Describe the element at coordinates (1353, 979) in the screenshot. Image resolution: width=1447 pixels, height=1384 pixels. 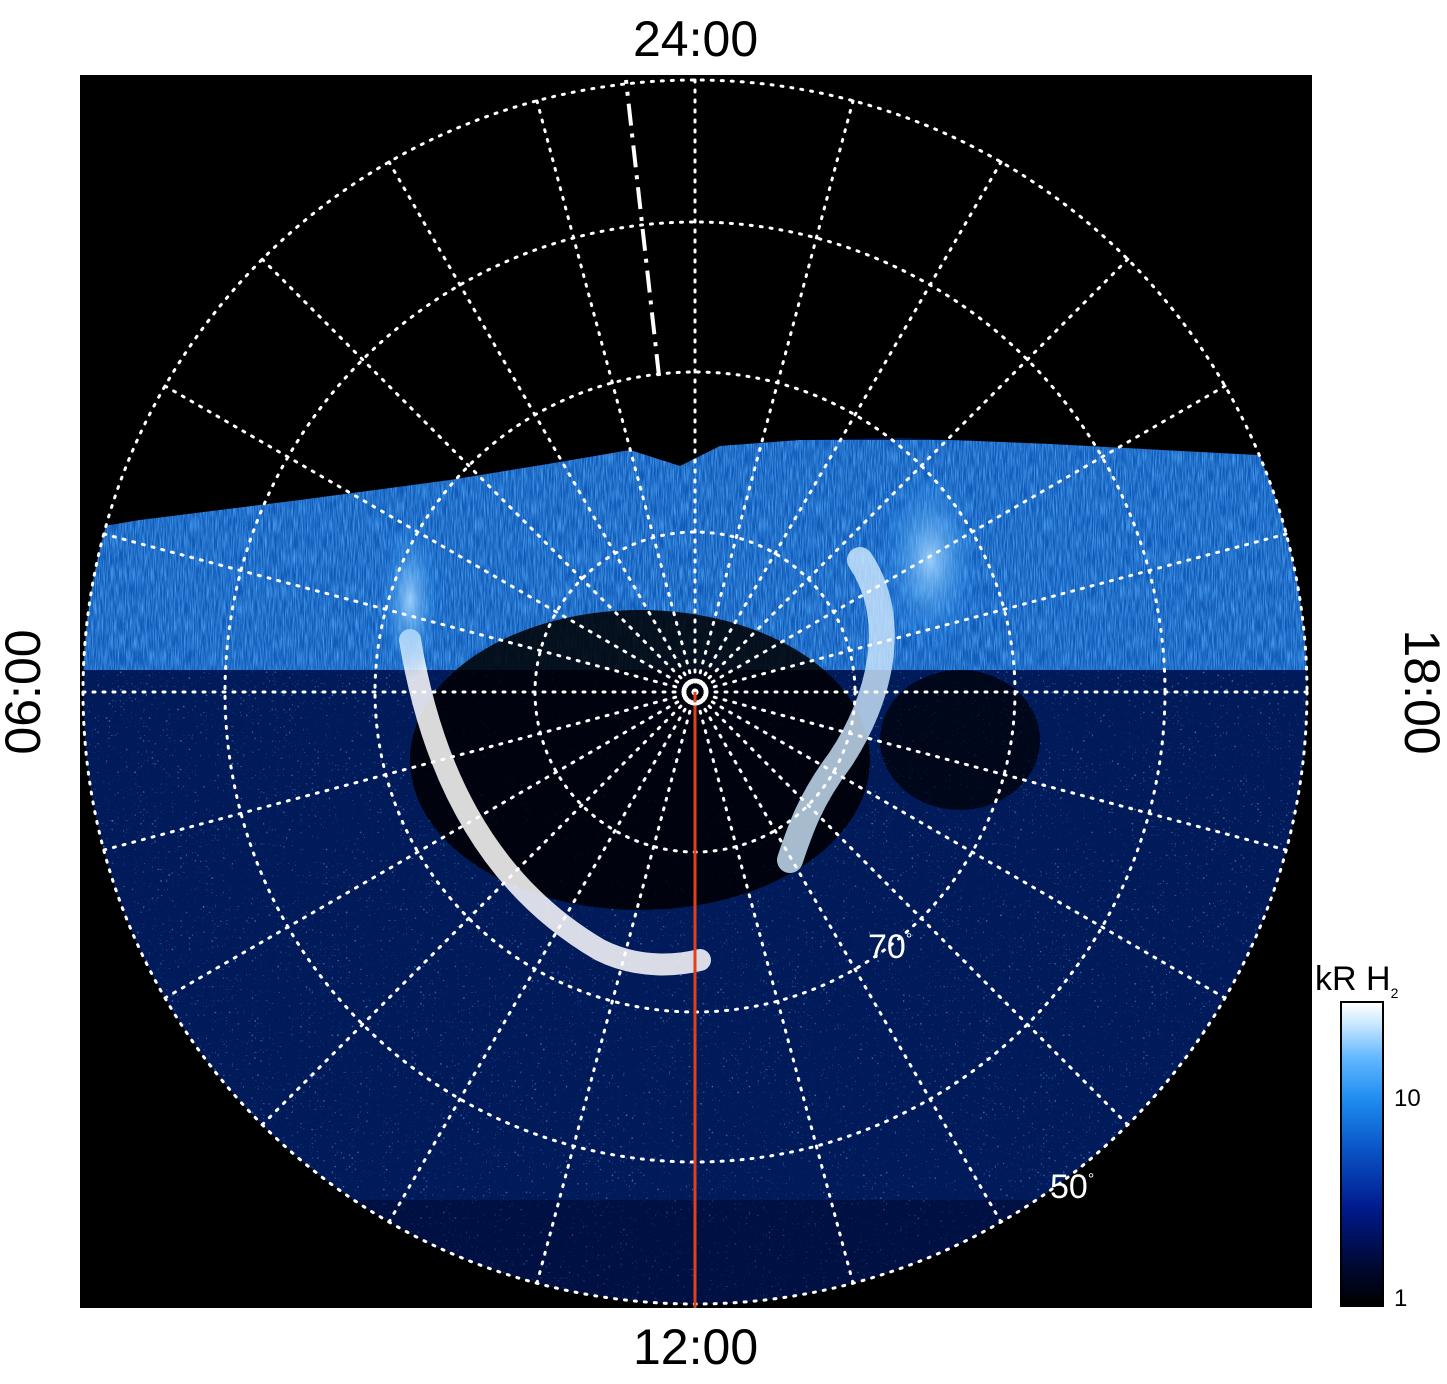
I see `colorbar-unit: kR H` at that location.